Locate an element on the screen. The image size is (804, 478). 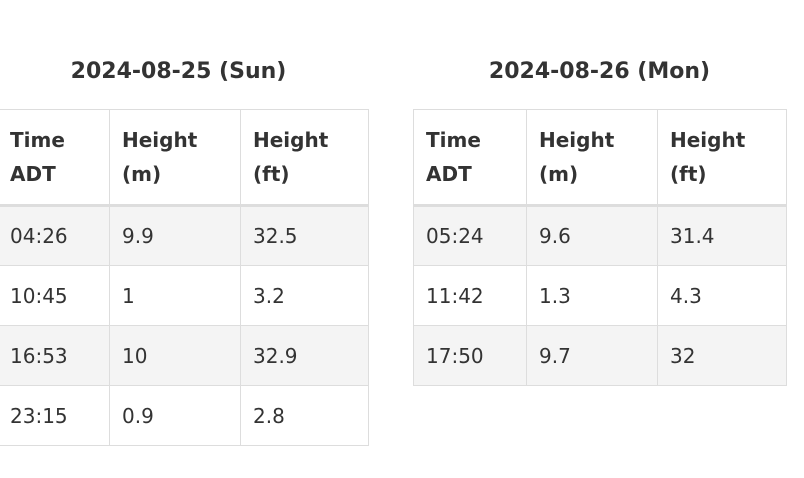
cell-height-m: 1.3 is located at coordinates (592, 295).